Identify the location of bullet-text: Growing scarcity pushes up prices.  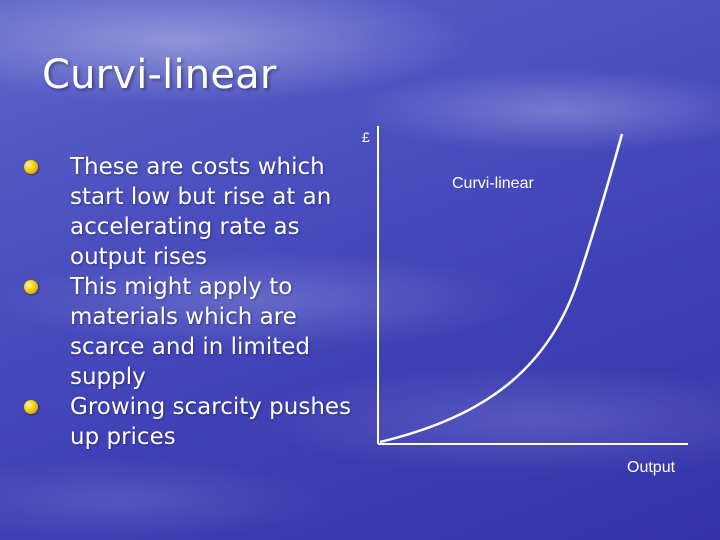
(211, 422).